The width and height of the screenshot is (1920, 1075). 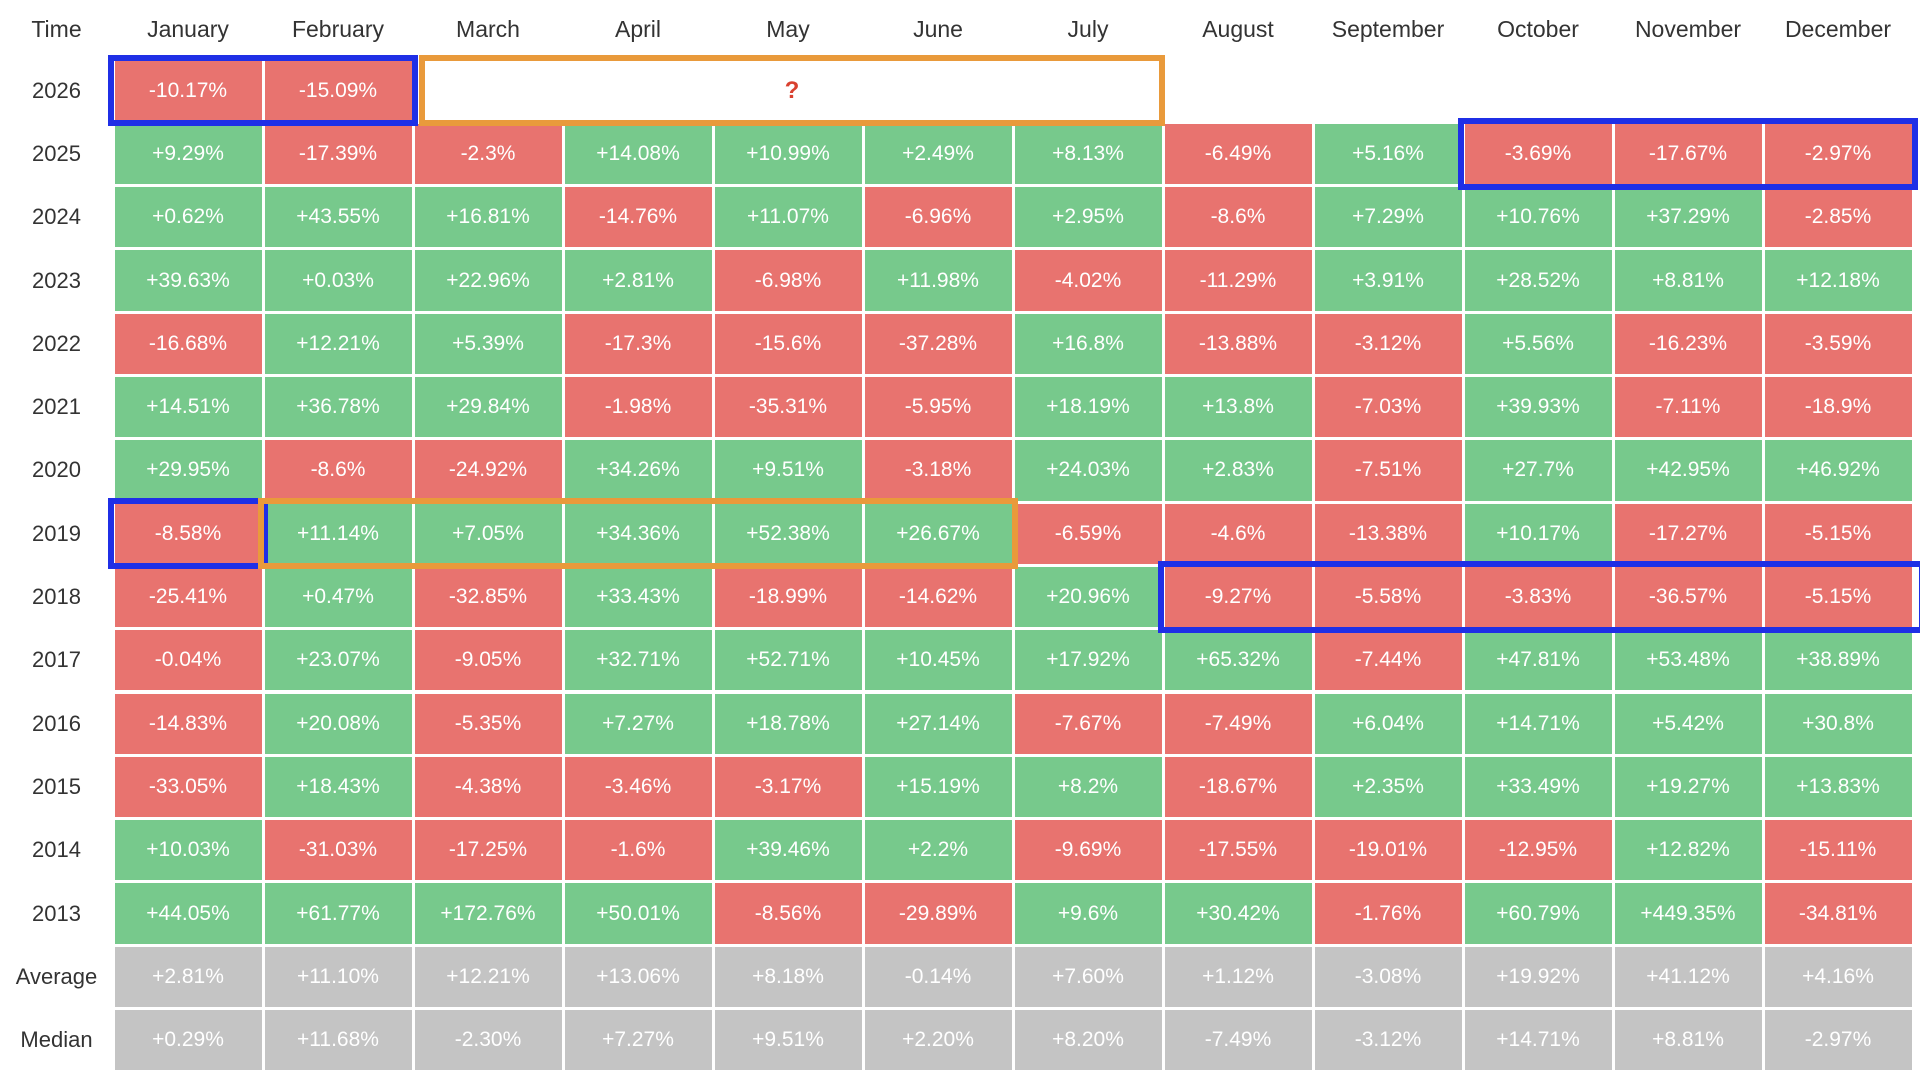 I want to click on return-cell: +61.77%, so click(x=338, y=913).